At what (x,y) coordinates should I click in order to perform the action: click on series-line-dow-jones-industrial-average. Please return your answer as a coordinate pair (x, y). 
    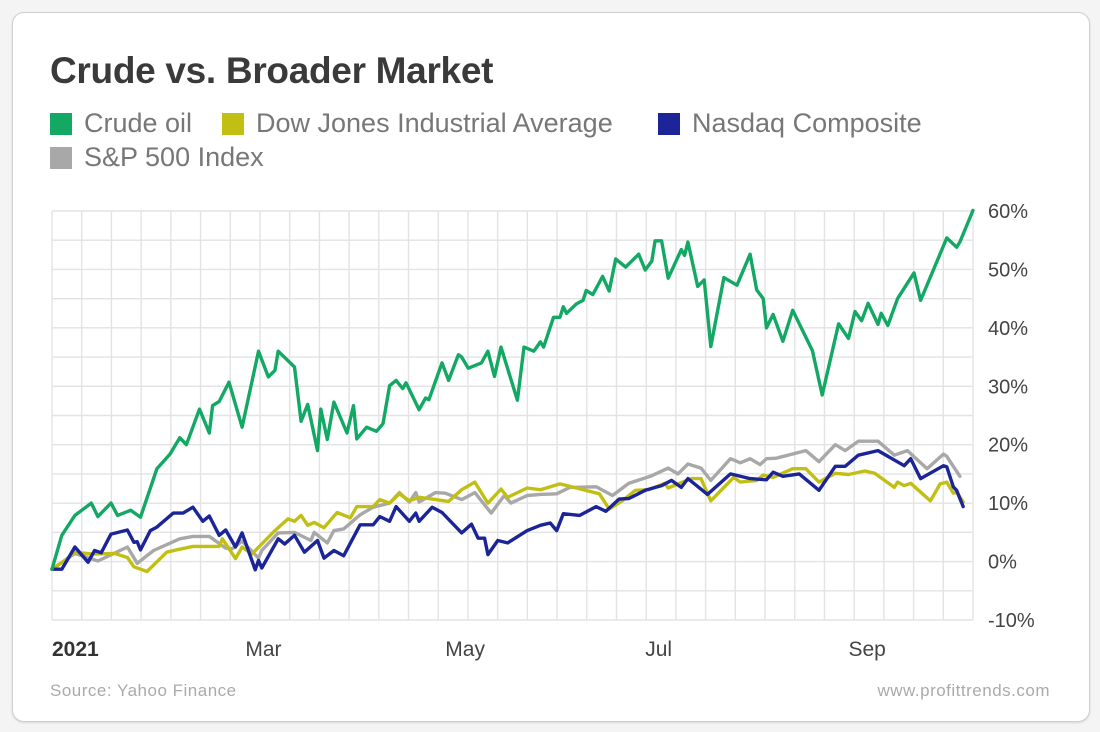
    Looking at the image, I should click on (507, 520).